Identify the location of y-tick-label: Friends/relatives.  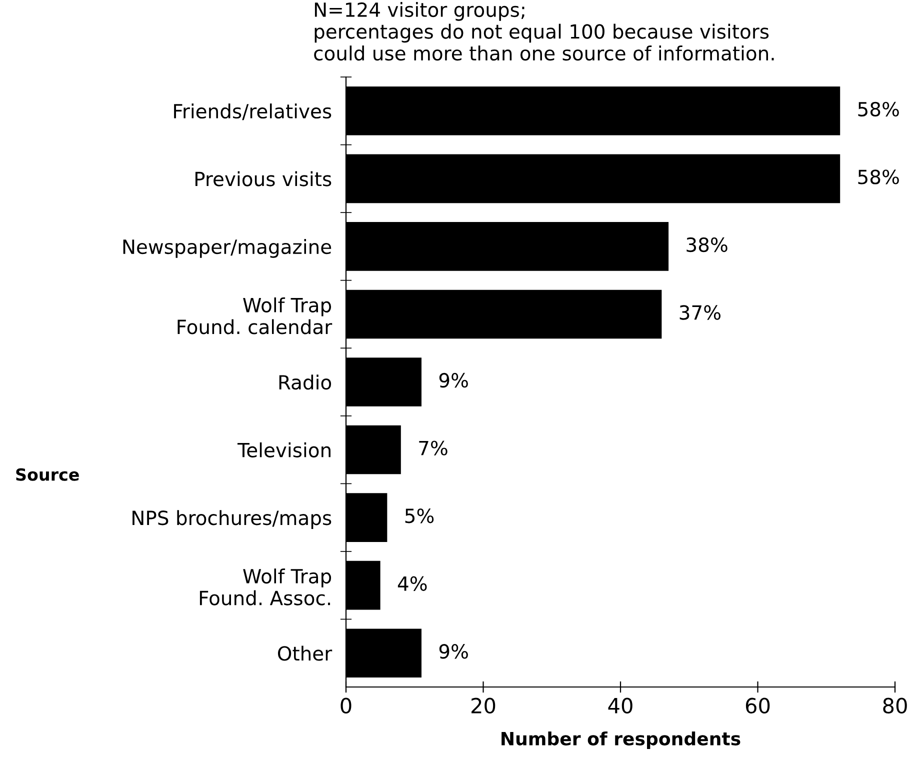
(253, 112).